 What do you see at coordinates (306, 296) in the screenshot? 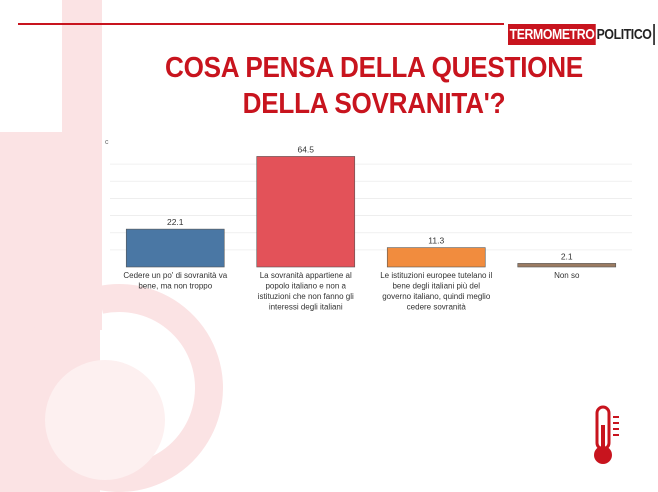
I see `category-label-1-line-2: istituzioni che non fanno gli` at bounding box center [306, 296].